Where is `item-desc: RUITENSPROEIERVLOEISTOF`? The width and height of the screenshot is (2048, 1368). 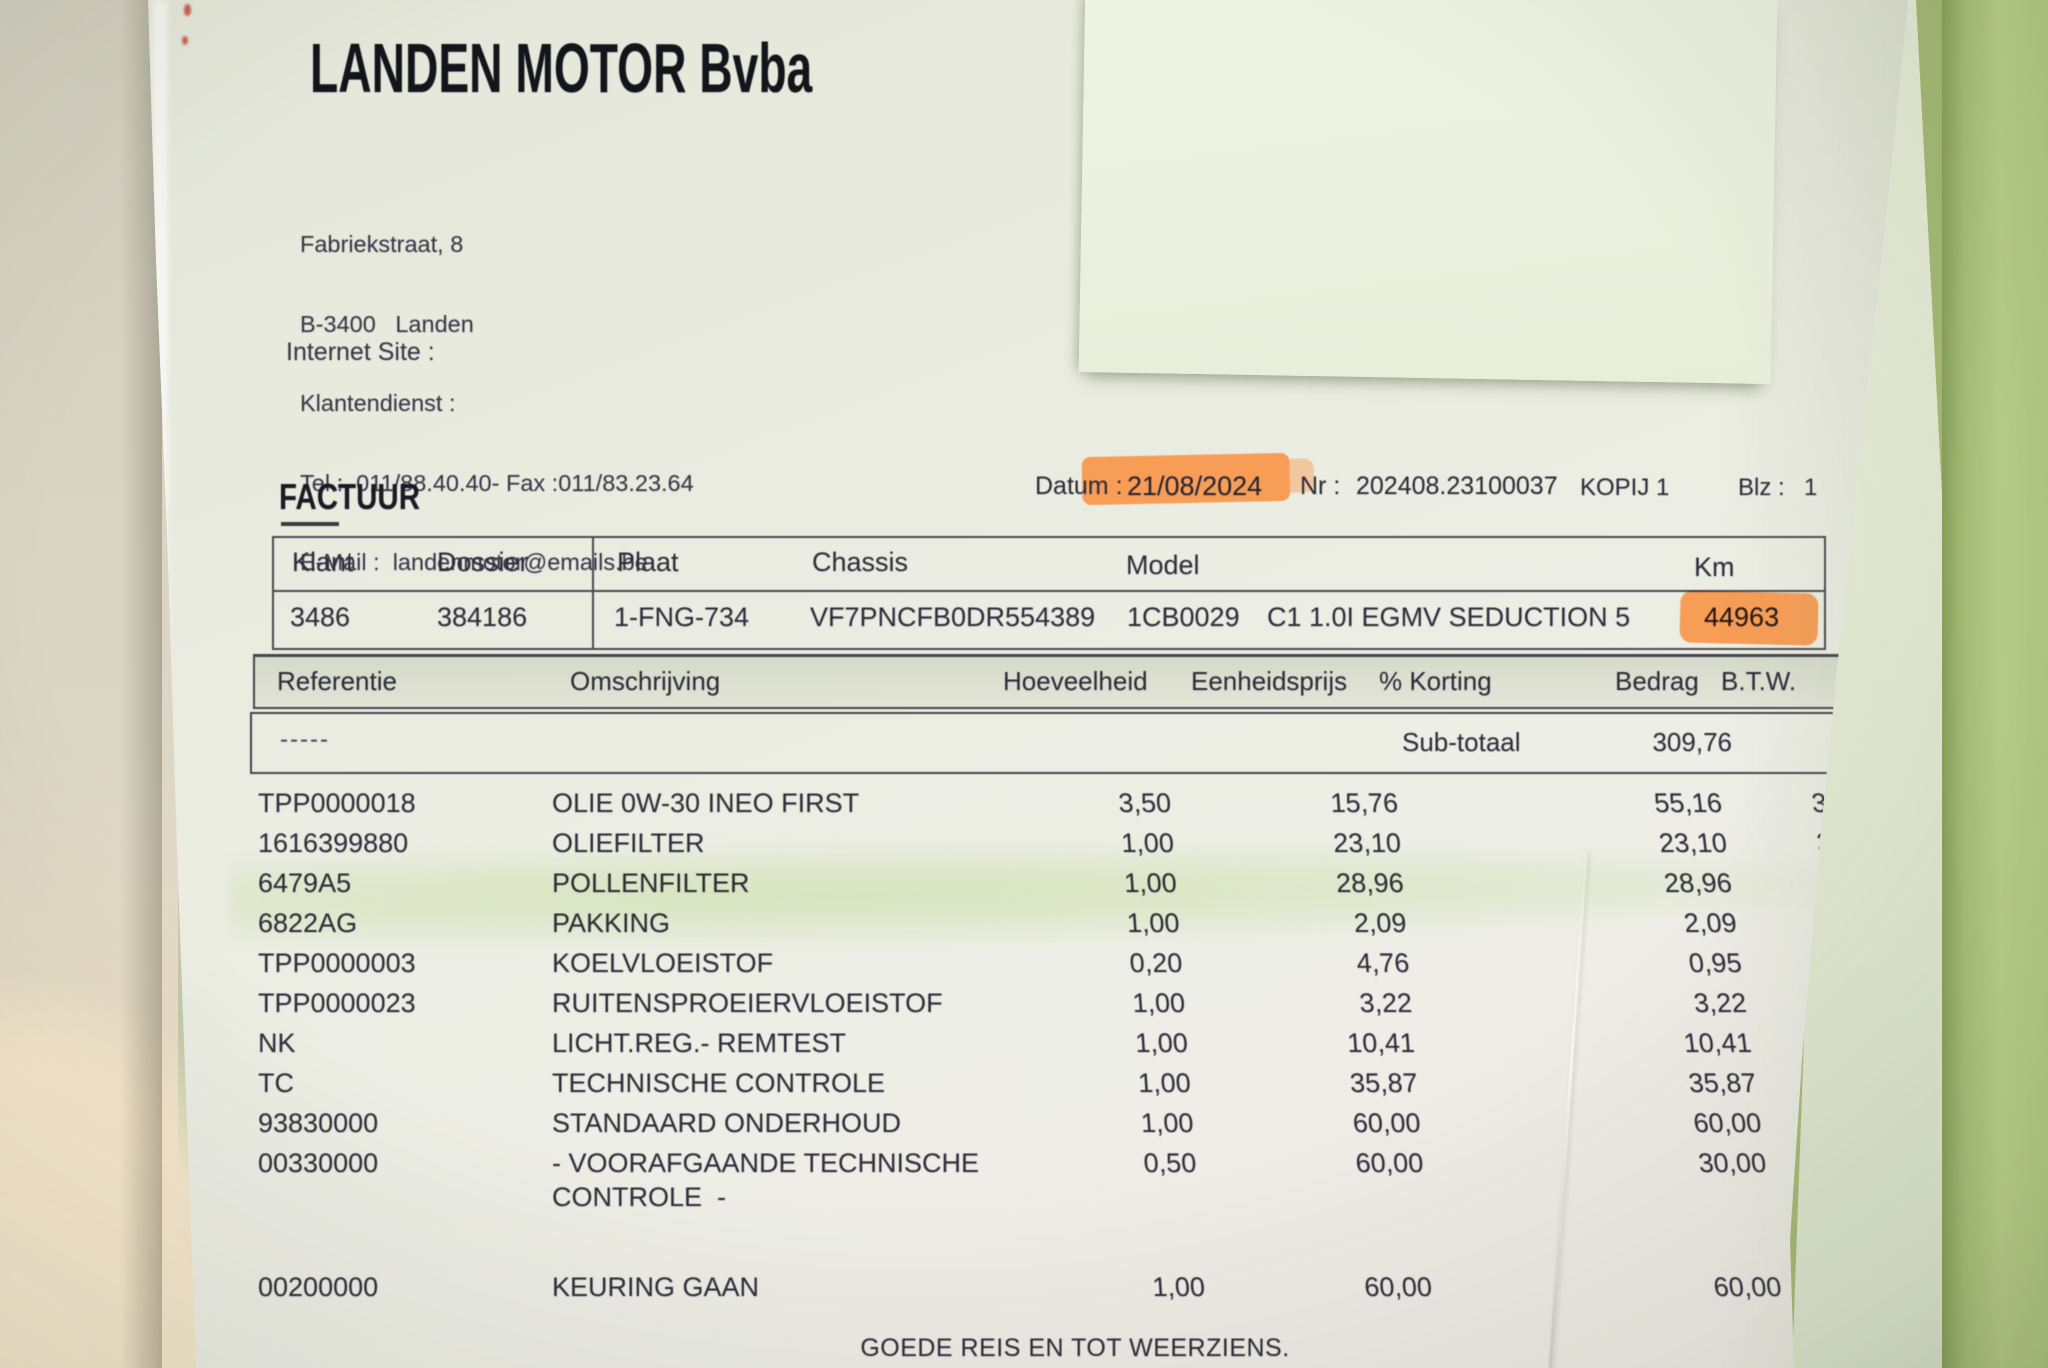 item-desc: RUITENSPROEIERVLOEISTOF is located at coordinates (747, 1003).